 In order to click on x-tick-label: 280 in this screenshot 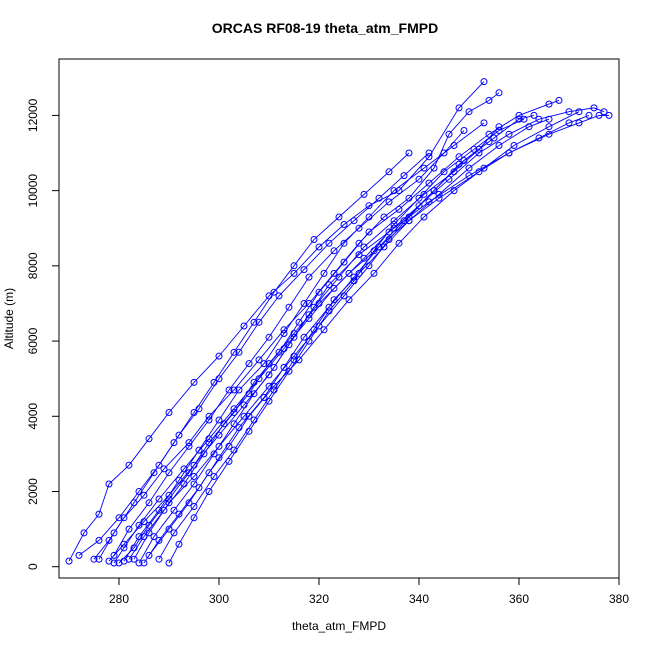, I will do `click(119, 599)`.